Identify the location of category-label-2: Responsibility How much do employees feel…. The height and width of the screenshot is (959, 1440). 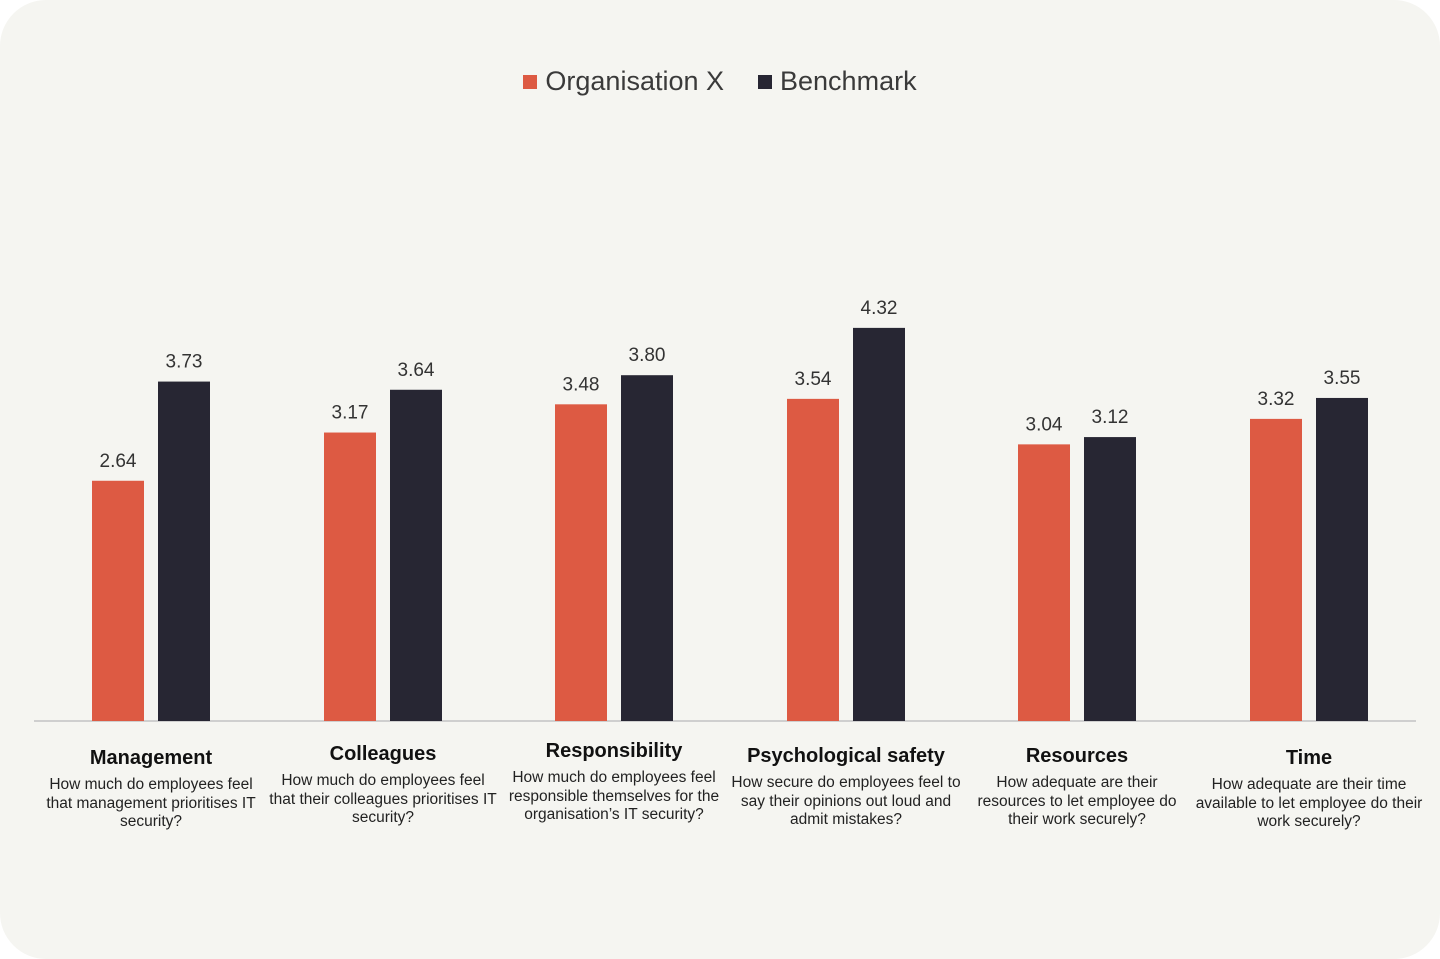
(614, 782).